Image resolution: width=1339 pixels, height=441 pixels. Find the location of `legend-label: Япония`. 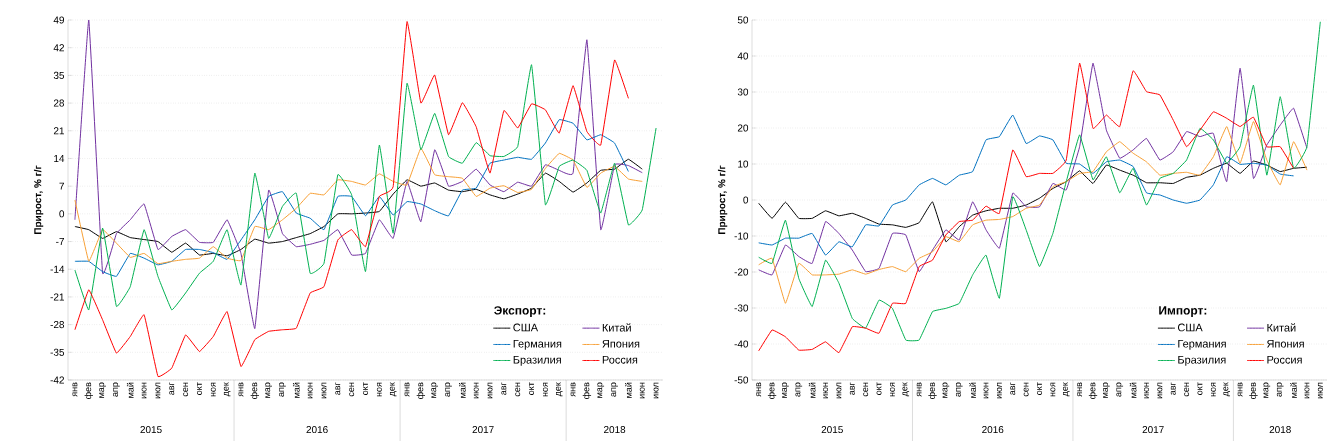

legend-label: Япония is located at coordinates (1285, 343).